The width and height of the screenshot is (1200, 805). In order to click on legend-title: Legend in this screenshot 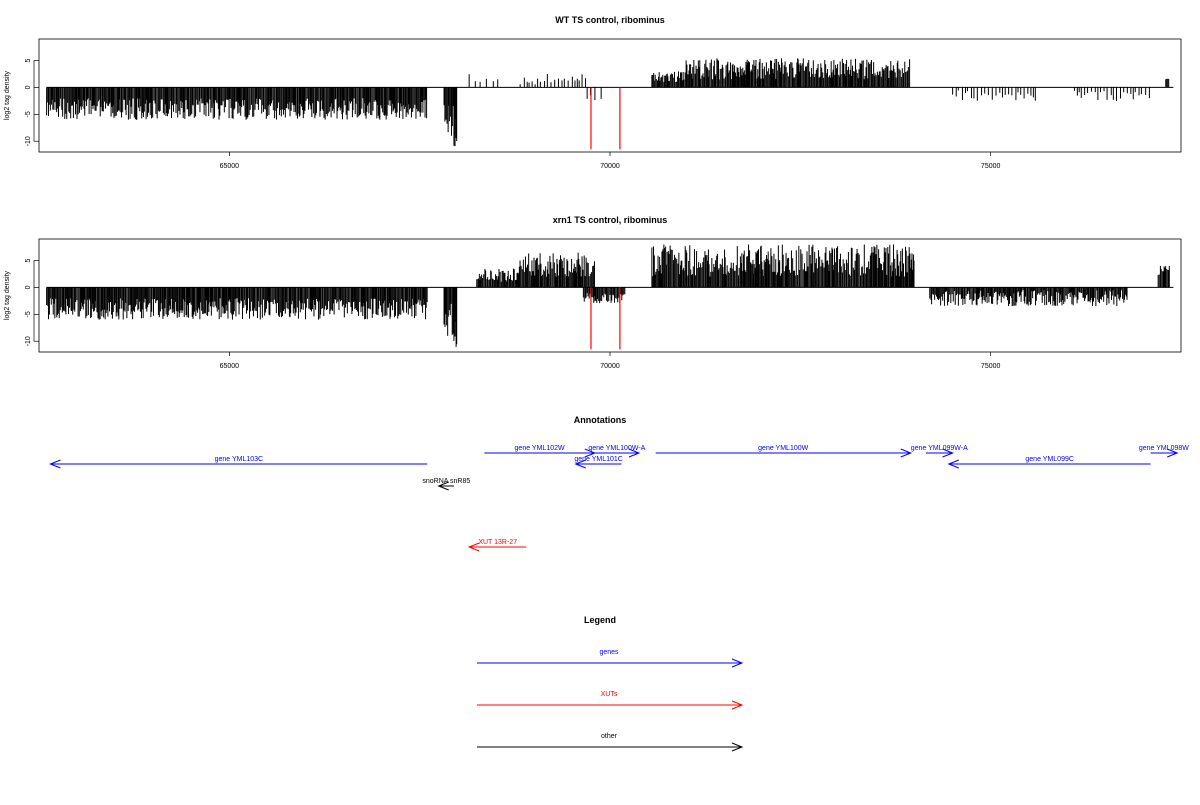, I will do `click(600, 620)`.